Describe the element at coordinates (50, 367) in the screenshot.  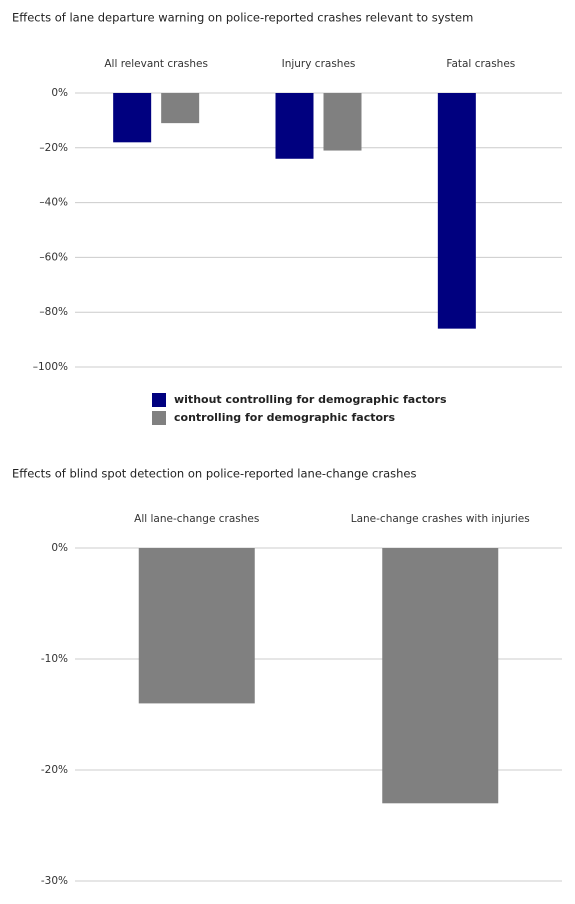
I see `y-tick-label: –100%` at that location.